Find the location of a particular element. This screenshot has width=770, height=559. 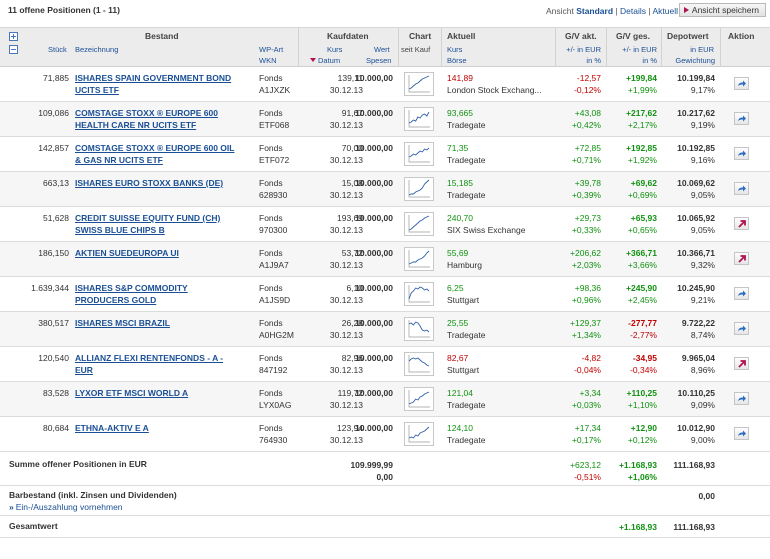

col-depot-eur: in EUR is located at coordinates (702, 49).